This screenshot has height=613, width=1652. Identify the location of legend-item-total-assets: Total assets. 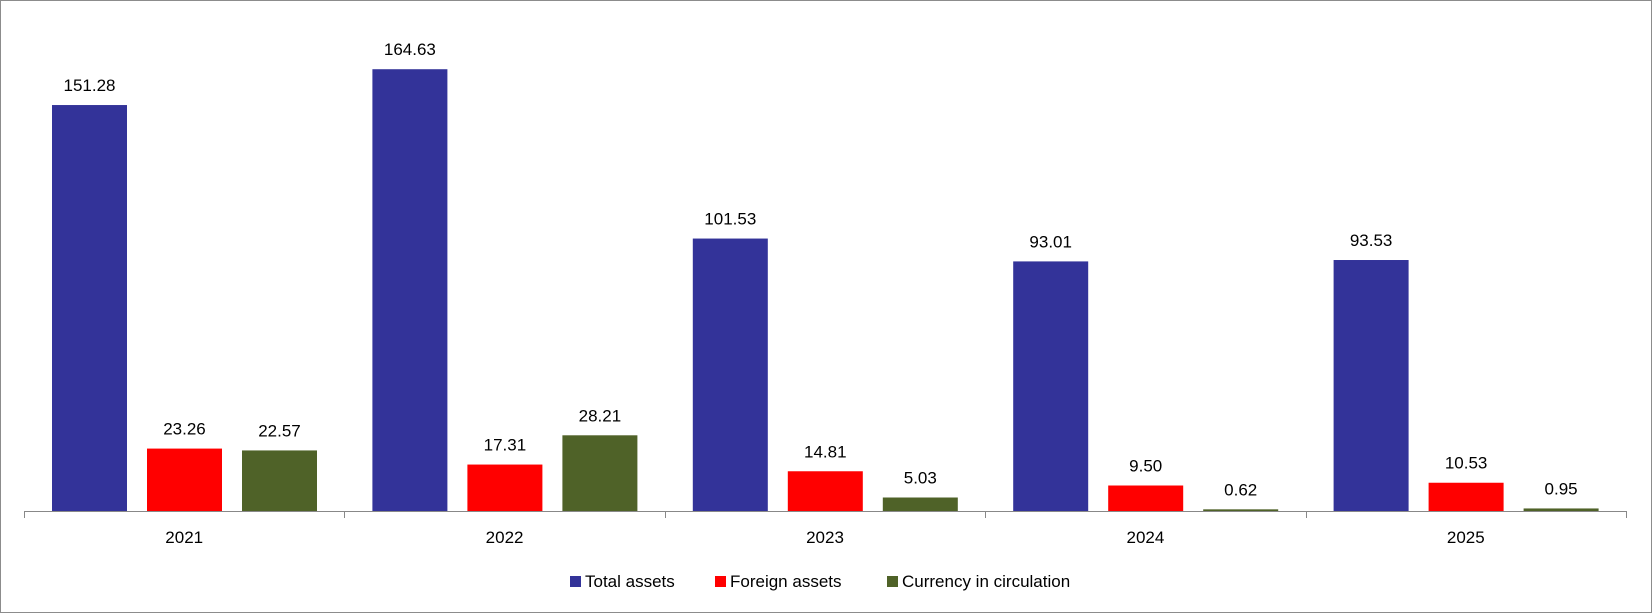
(622, 581).